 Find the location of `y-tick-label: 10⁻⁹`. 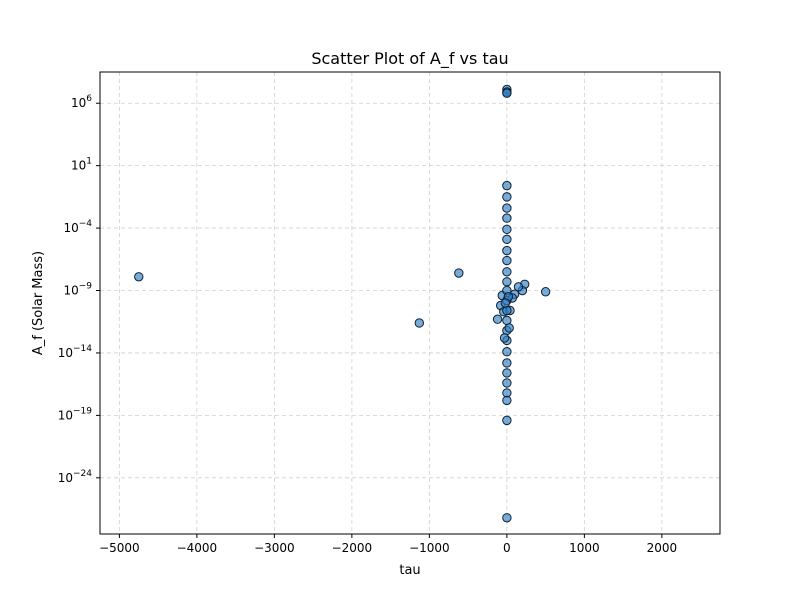

y-tick-label: 10⁻⁹ is located at coordinates (77, 290).